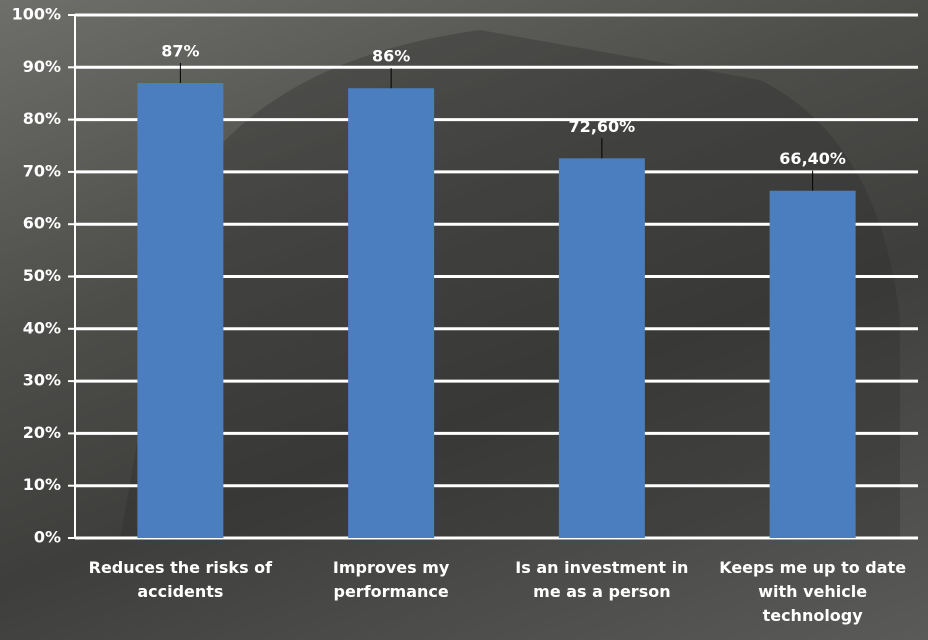 This screenshot has height=640, width=928. I want to click on value-label: 66,40%, so click(812, 158).